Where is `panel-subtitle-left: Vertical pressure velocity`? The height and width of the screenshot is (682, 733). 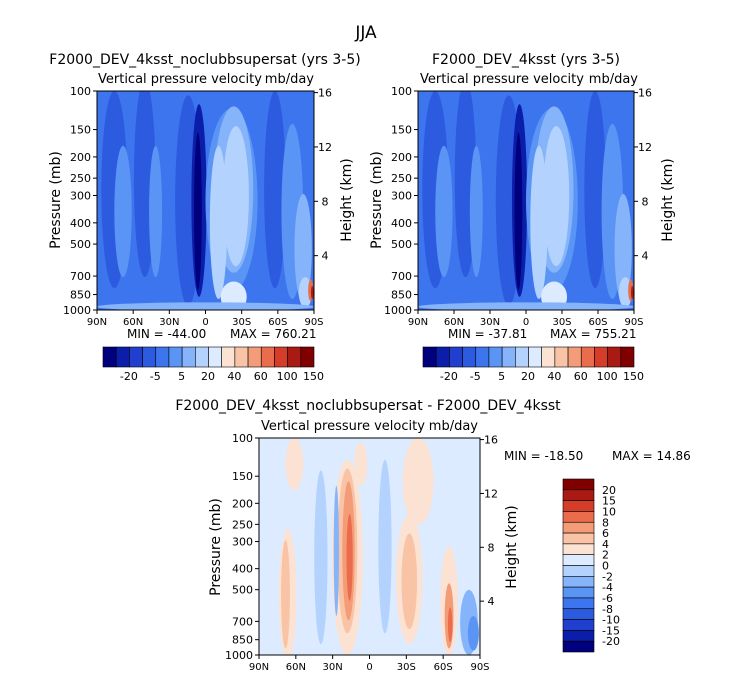
panel-subtitle-left: Vertical pressure velocity is located at coordinates (180, 79).